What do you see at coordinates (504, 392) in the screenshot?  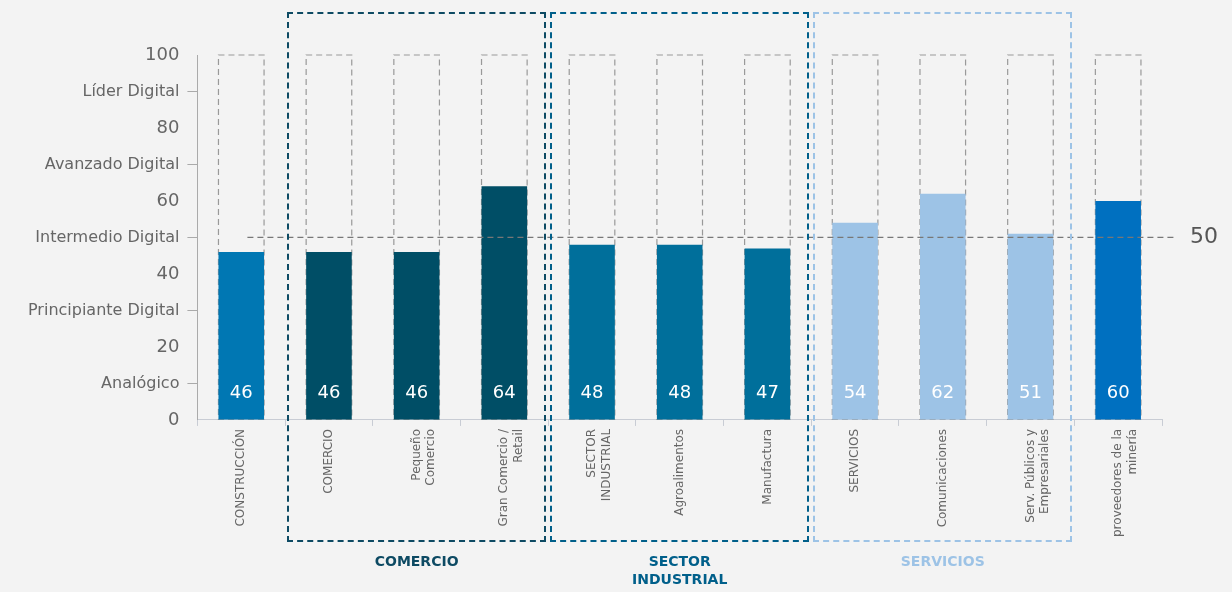 I see `data-label: 64` at bounding box center [504, 392].